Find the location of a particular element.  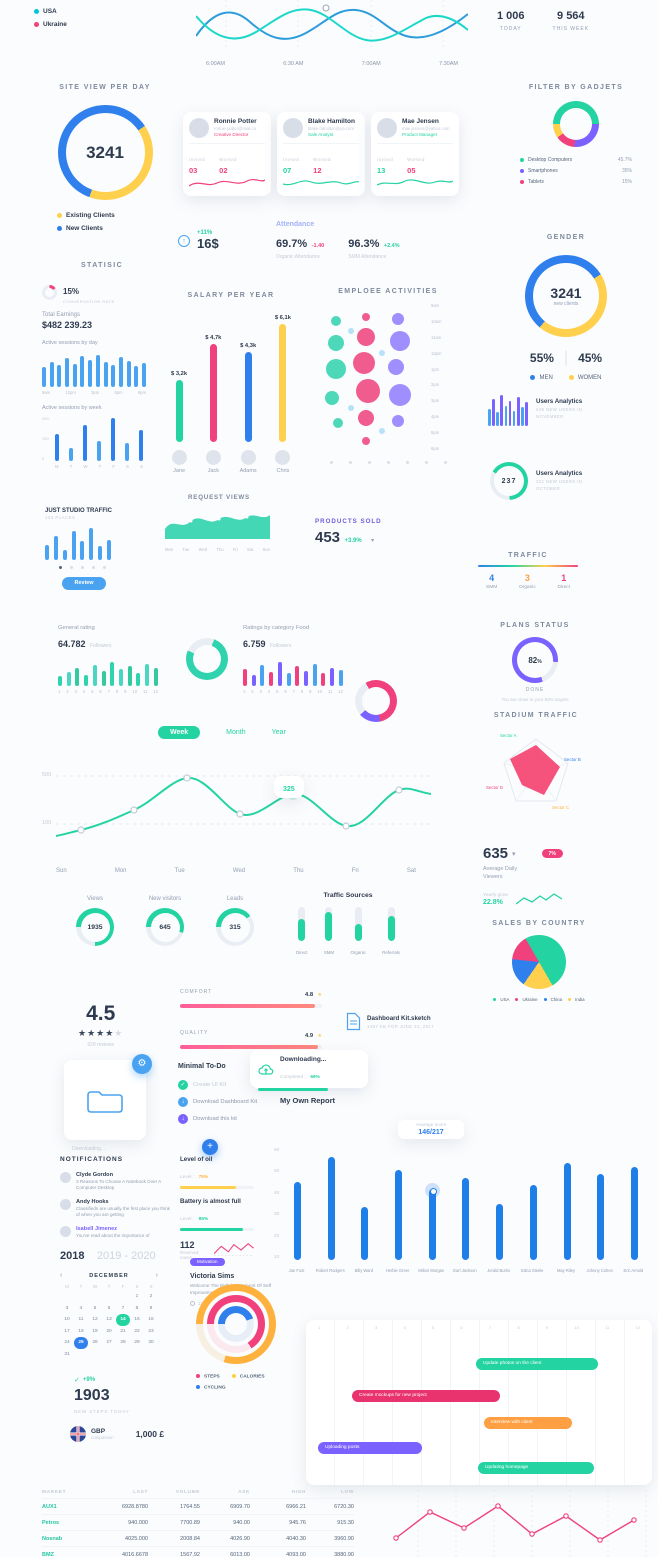

tab-year: Year is located at coordinates (278, 732).